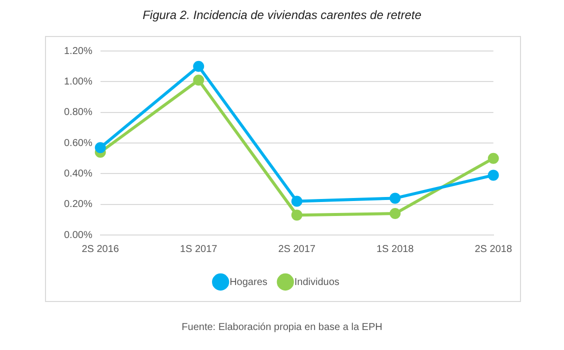 The height and width of the screenshot is (350, 564). I want to click on y-tick-label: 0.00%, so click(78, 235).